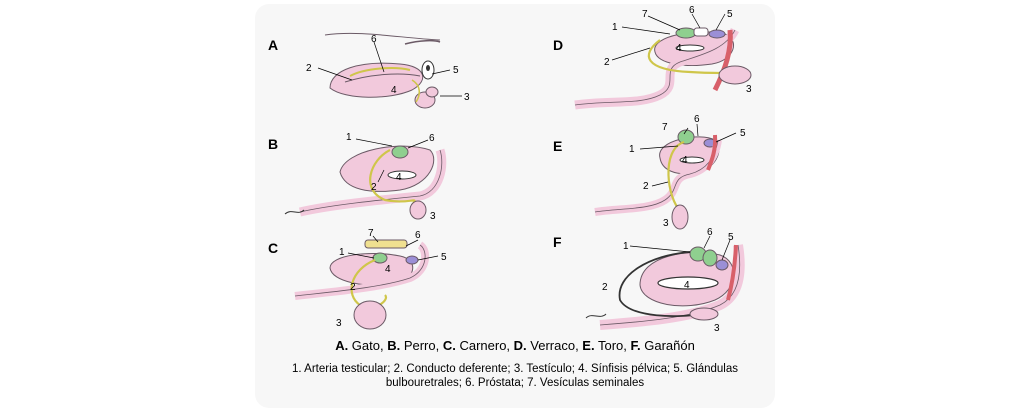 The height and width of the screenshot is (414, 1030). I want to click on caption-species-name: Perro,, so click(421, 345).